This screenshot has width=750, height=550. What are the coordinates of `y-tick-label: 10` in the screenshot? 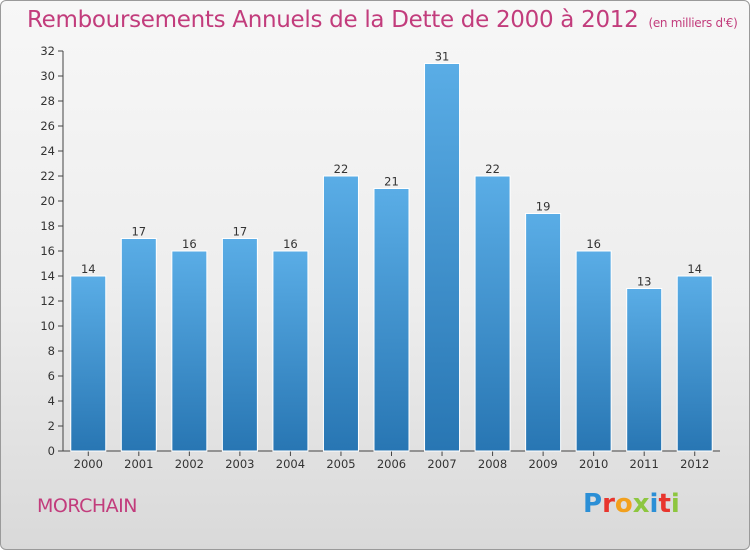 It's located at (47, 326).